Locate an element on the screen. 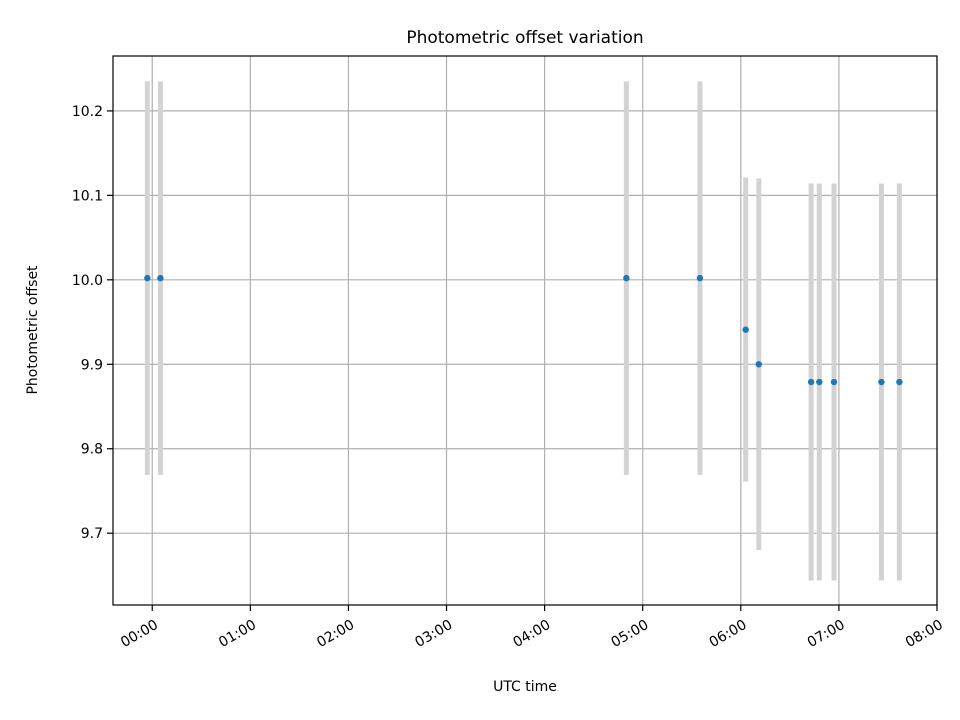 Image resolution: width=960 pixels, height=720 pixels. x-axis-title: UTC time is located at coordinates (525, 687).